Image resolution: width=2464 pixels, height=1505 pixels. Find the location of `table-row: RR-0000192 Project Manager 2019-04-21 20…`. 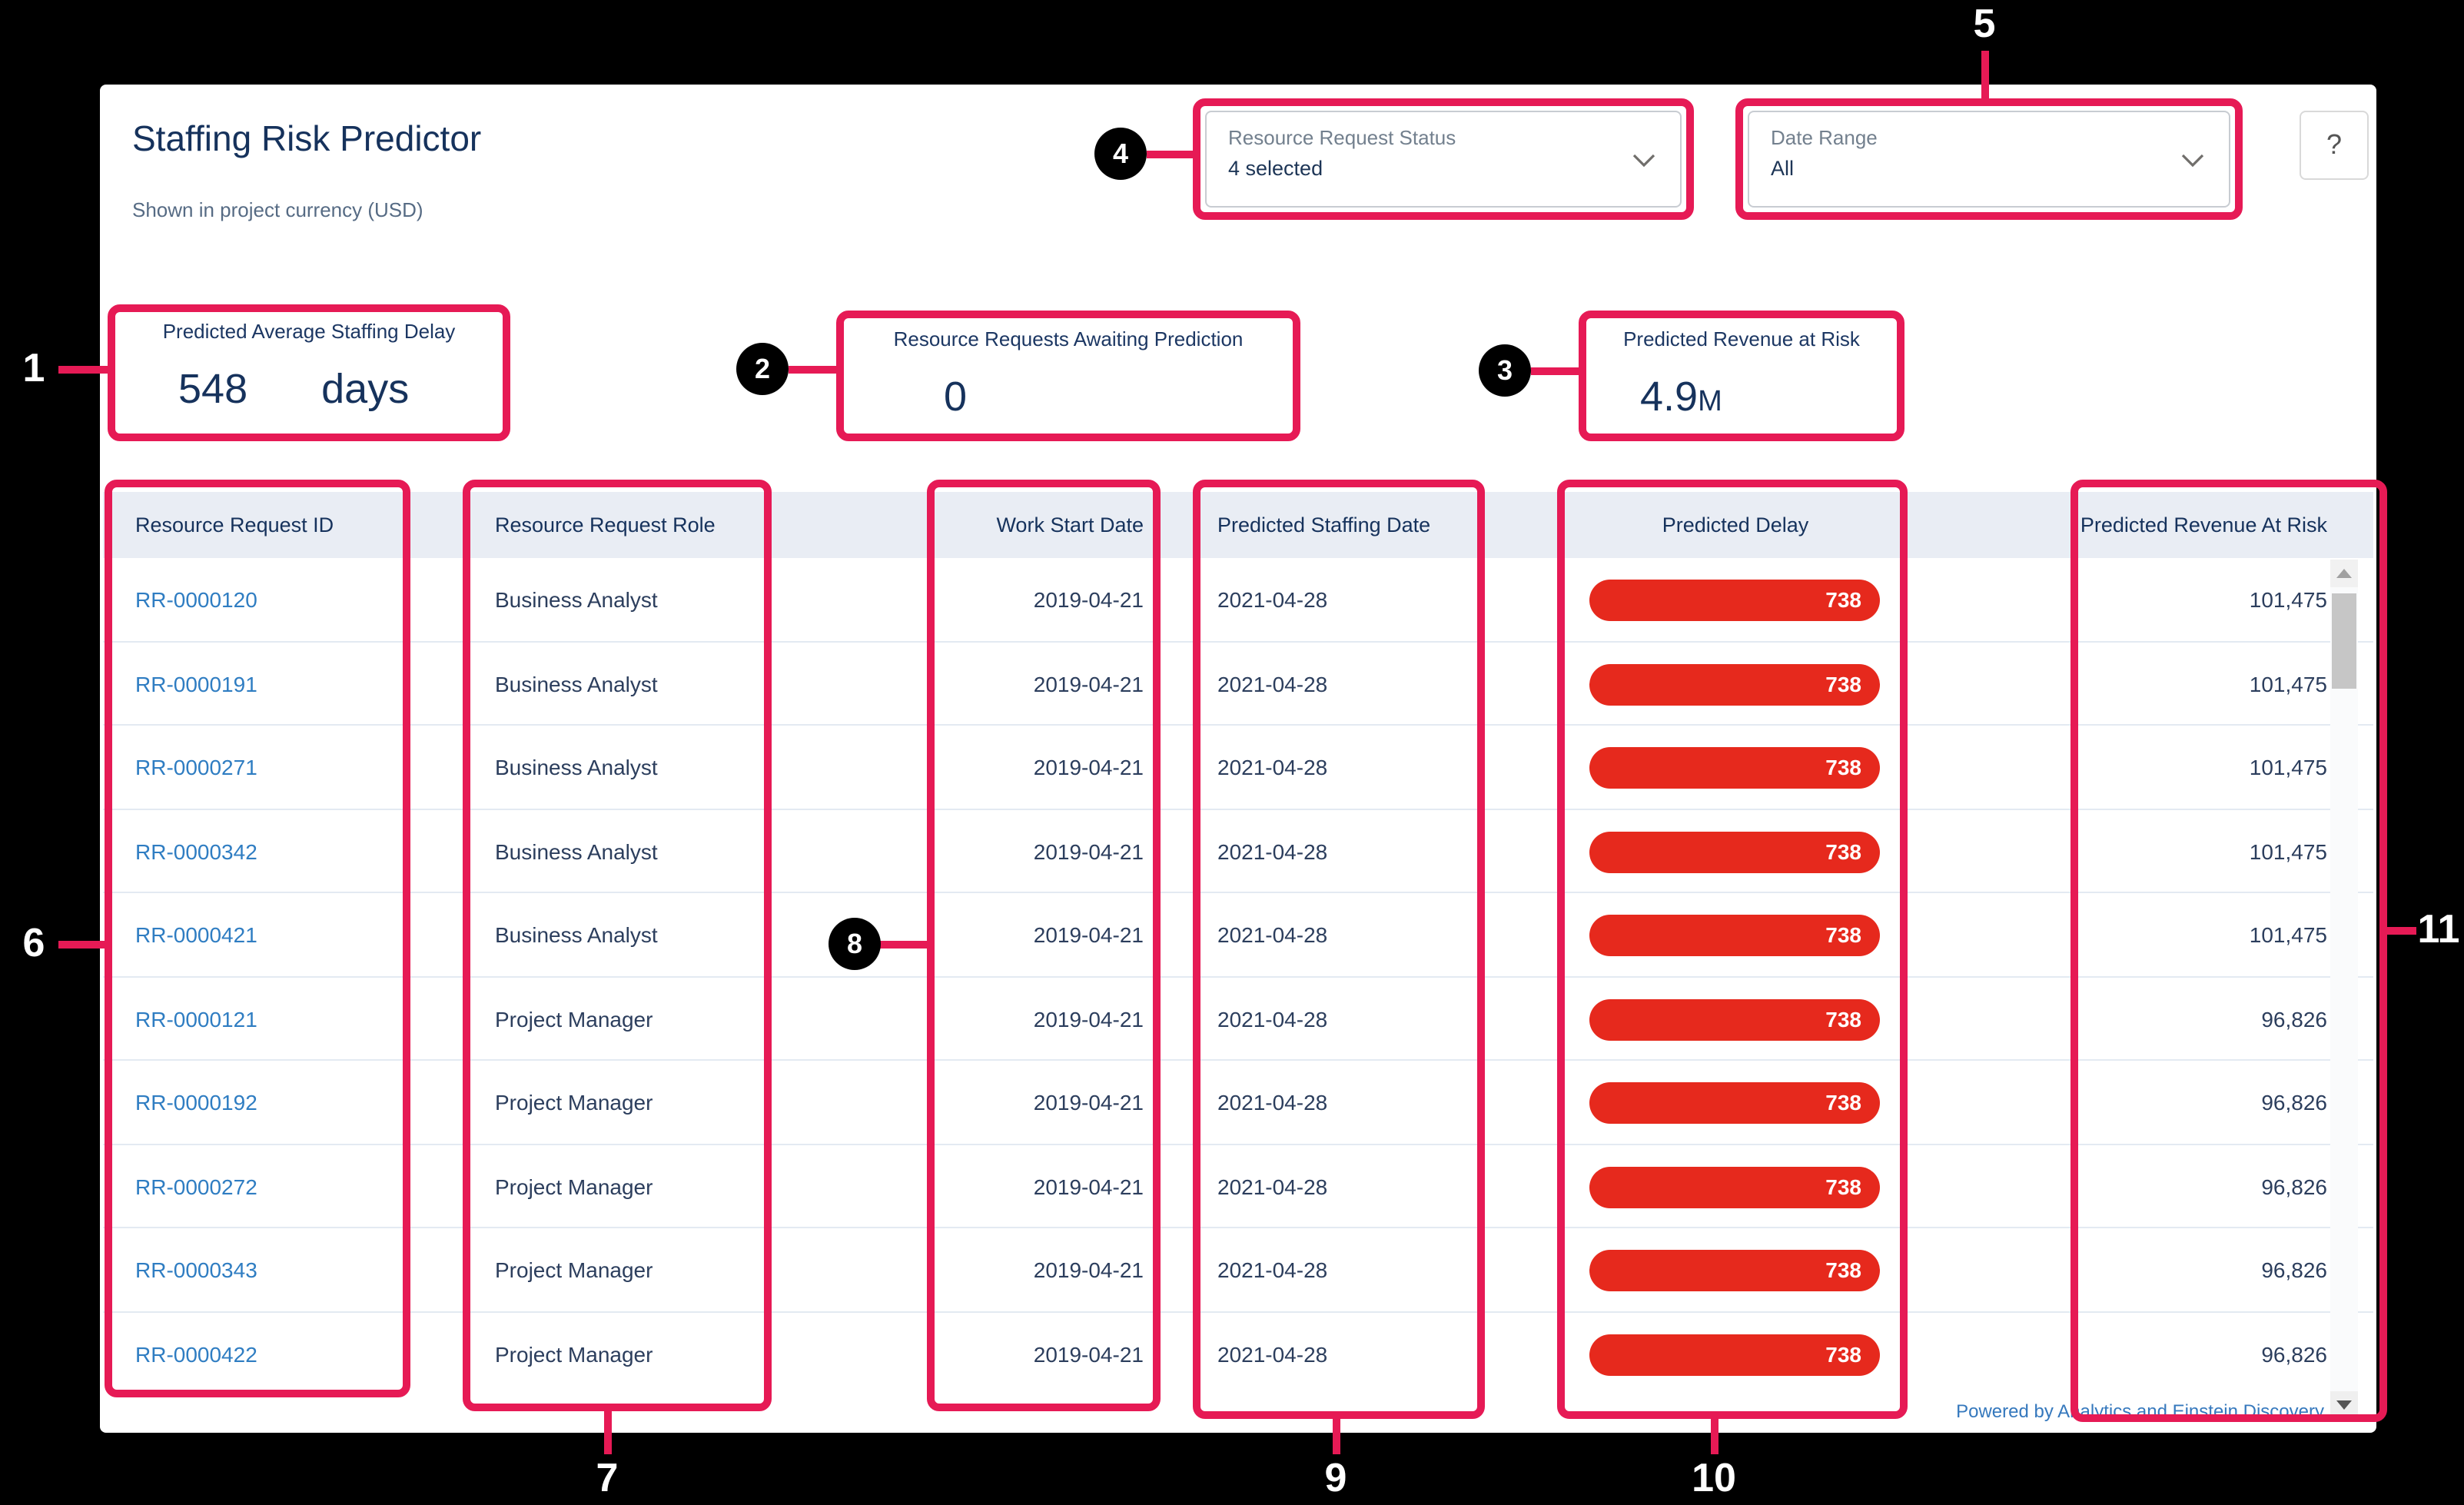

table-row: RR-0000192 Project Manager 2019-04-21 20… is located at coordinates (1238, 1103).